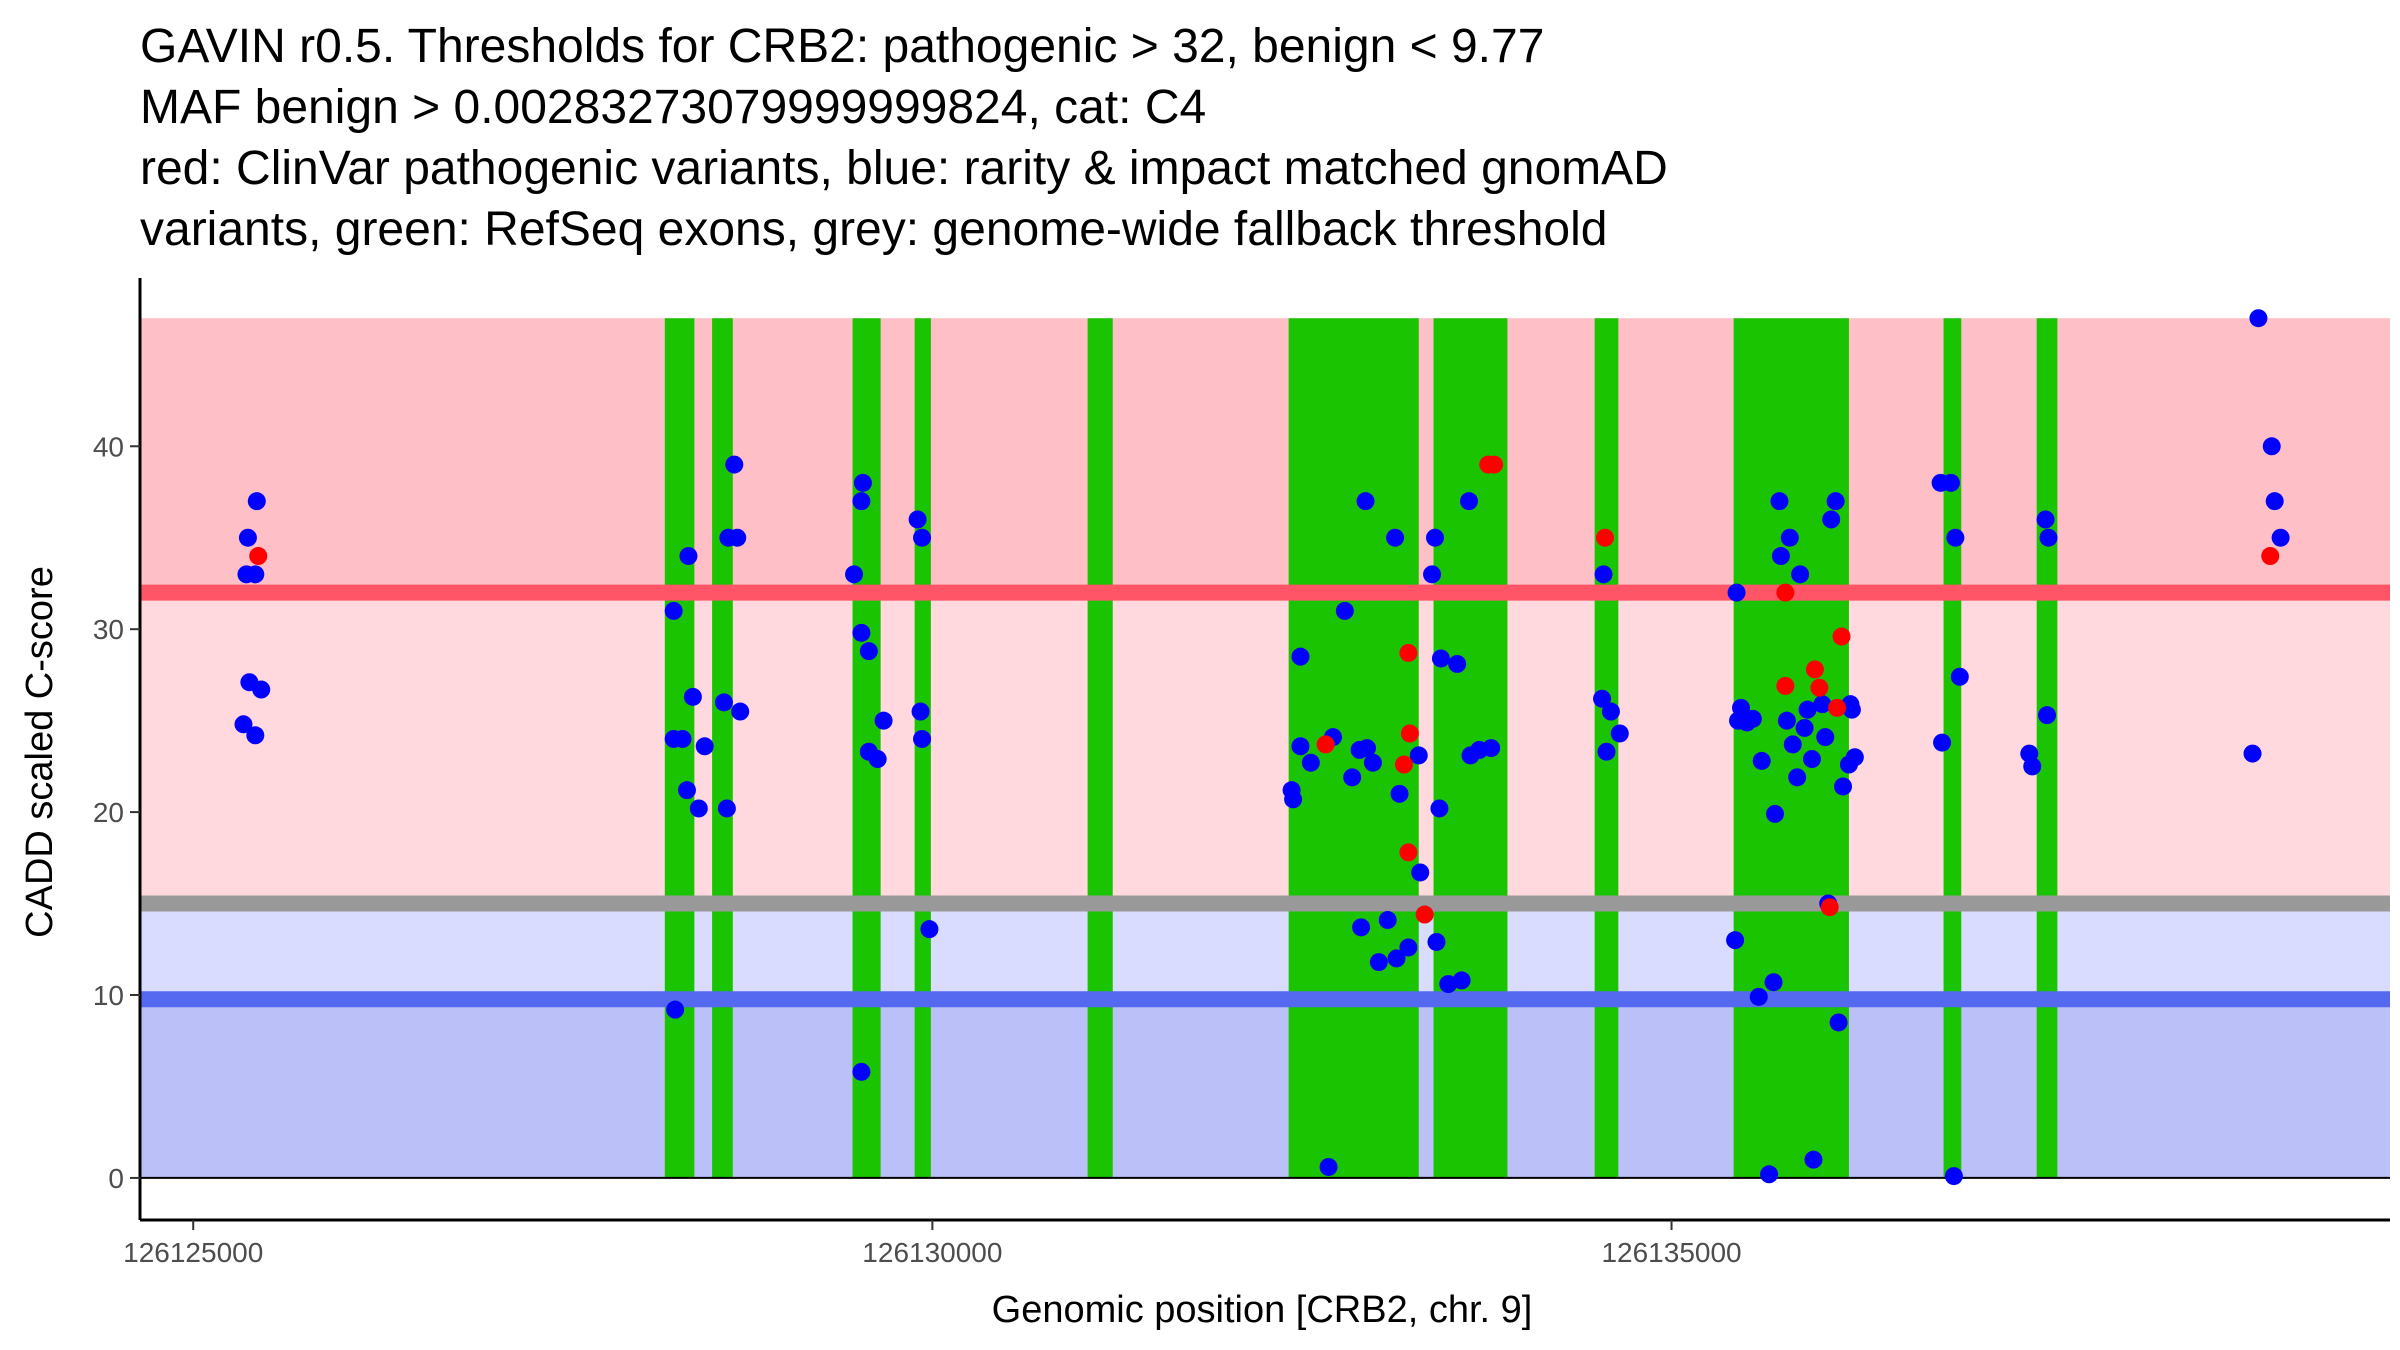 The height and width of the screenshot is (1350, 2400). What do you see at coordinates (116, 1178) in the screenshot?
I see `y-tick-label: 0` at bounding box center [116, 1178].